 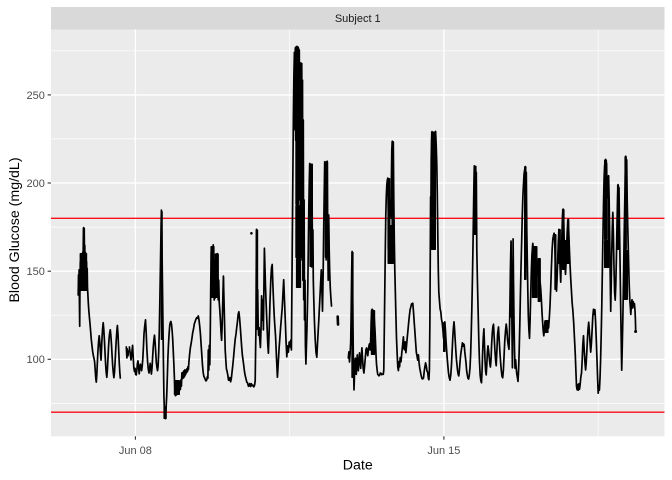 What do you see at coordinates (36, 272) in the screenshot?
I see `svg-text: 150` at bounding box center [36, 272].